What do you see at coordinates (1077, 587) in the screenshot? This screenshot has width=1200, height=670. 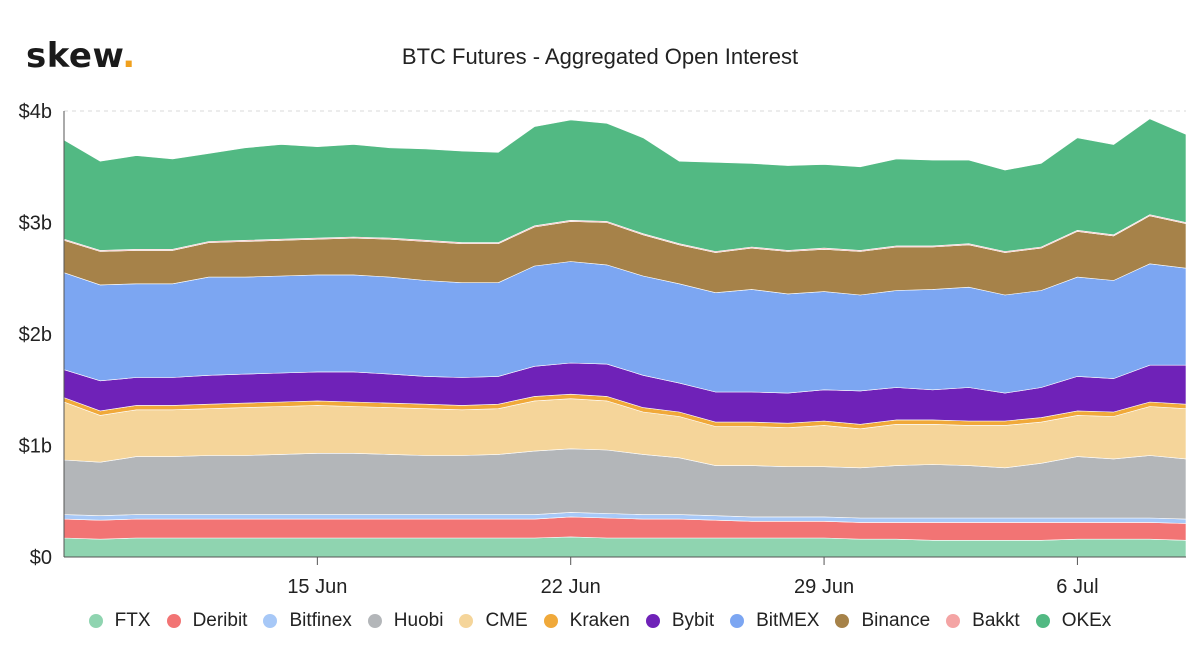 I see `x-tick-label: 6 Jul` at bounding box center [1077, 587].